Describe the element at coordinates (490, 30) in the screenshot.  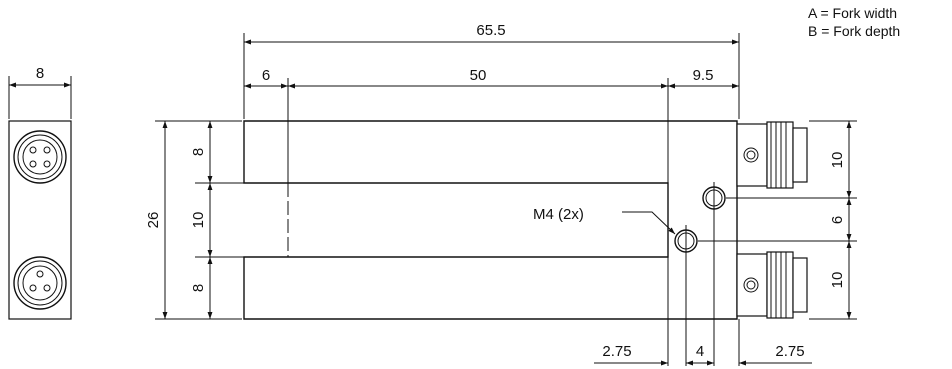
I see `dim-overall-length: 65.5` at that location.